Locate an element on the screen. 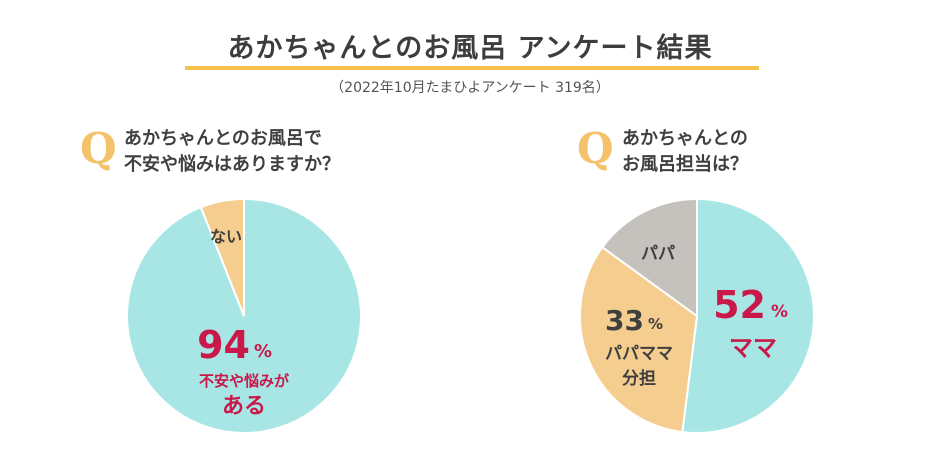 The width and height of the screenshot is (940, 470). title-underline is located at coordinates (472, 68).